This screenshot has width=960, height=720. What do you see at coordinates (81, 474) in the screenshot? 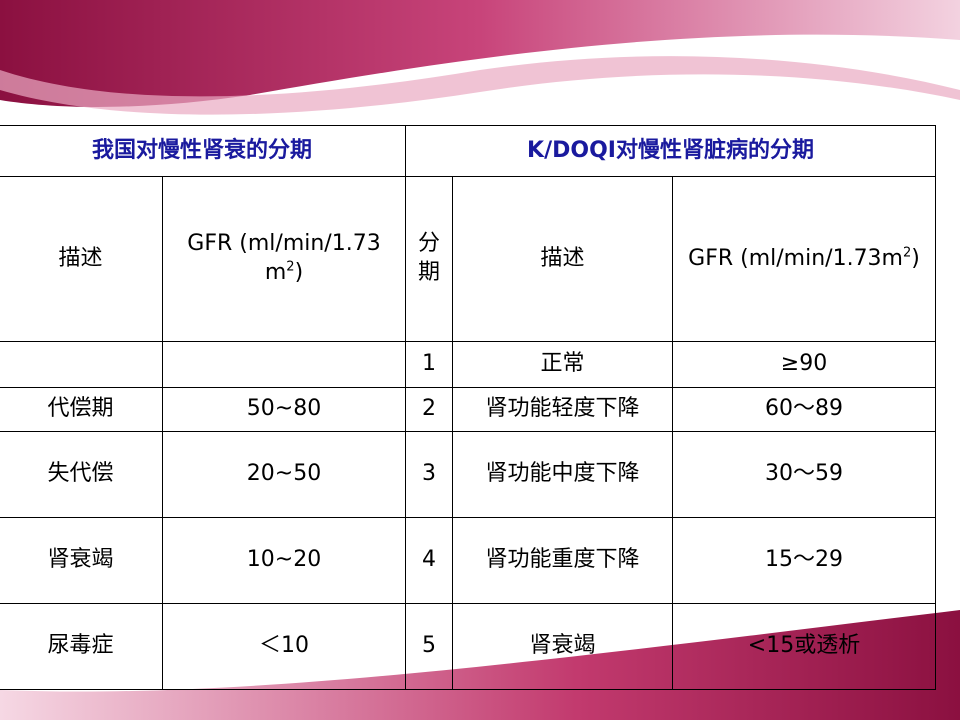
I see `cell: 失代偿` at bounding box center [81, 474].